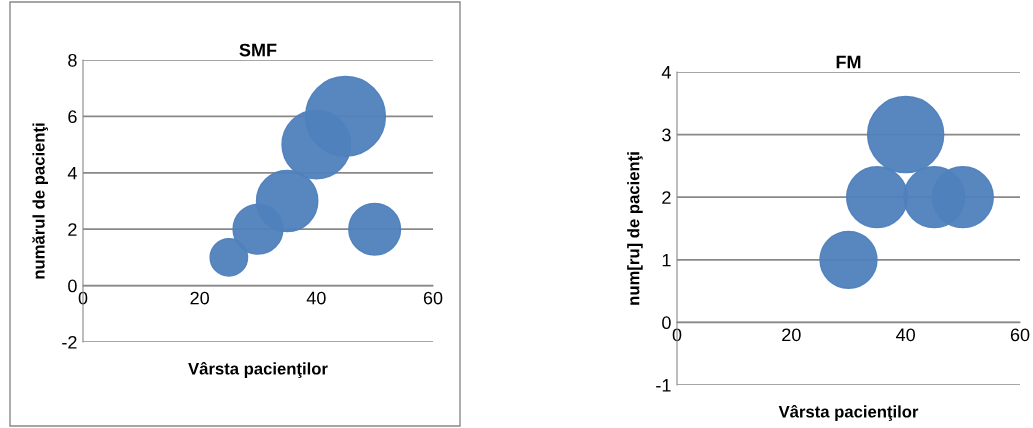  Describe the element at coordinates (258, 50) in the screenshot. I see `chart-title: SMF` at that location.